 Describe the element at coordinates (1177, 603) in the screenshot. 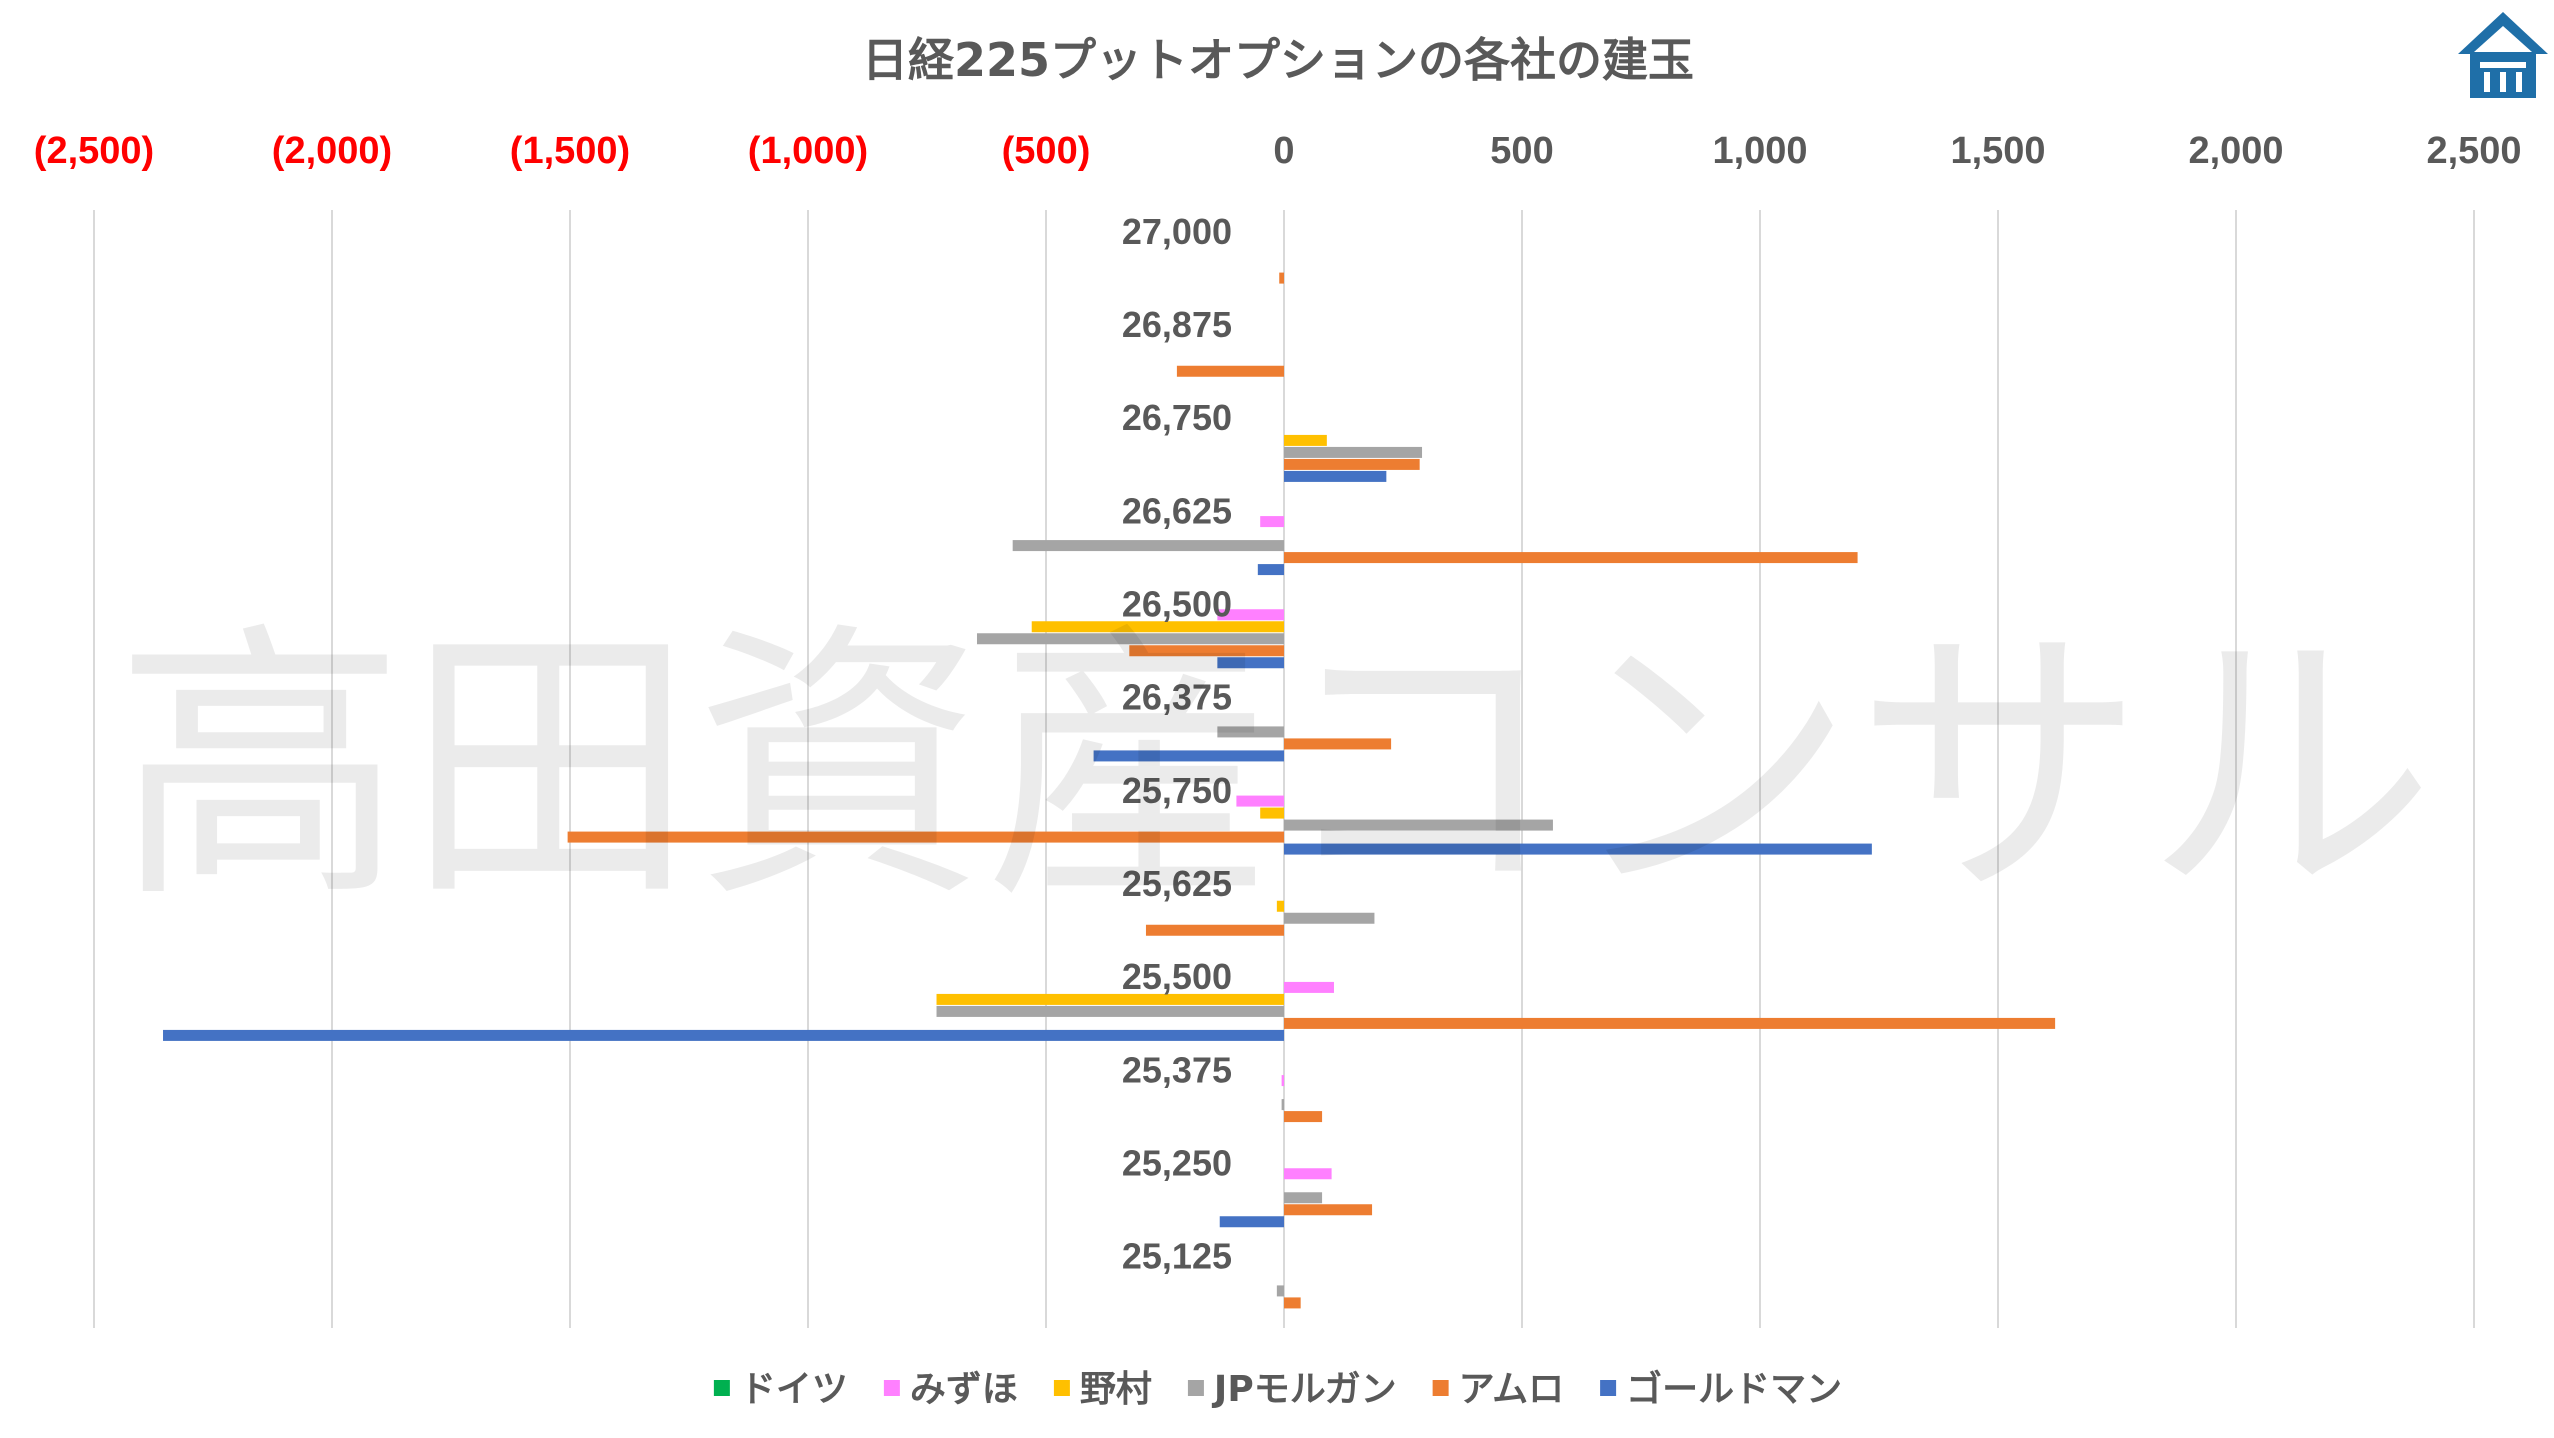

I see `category-label: 26,500` at that location.